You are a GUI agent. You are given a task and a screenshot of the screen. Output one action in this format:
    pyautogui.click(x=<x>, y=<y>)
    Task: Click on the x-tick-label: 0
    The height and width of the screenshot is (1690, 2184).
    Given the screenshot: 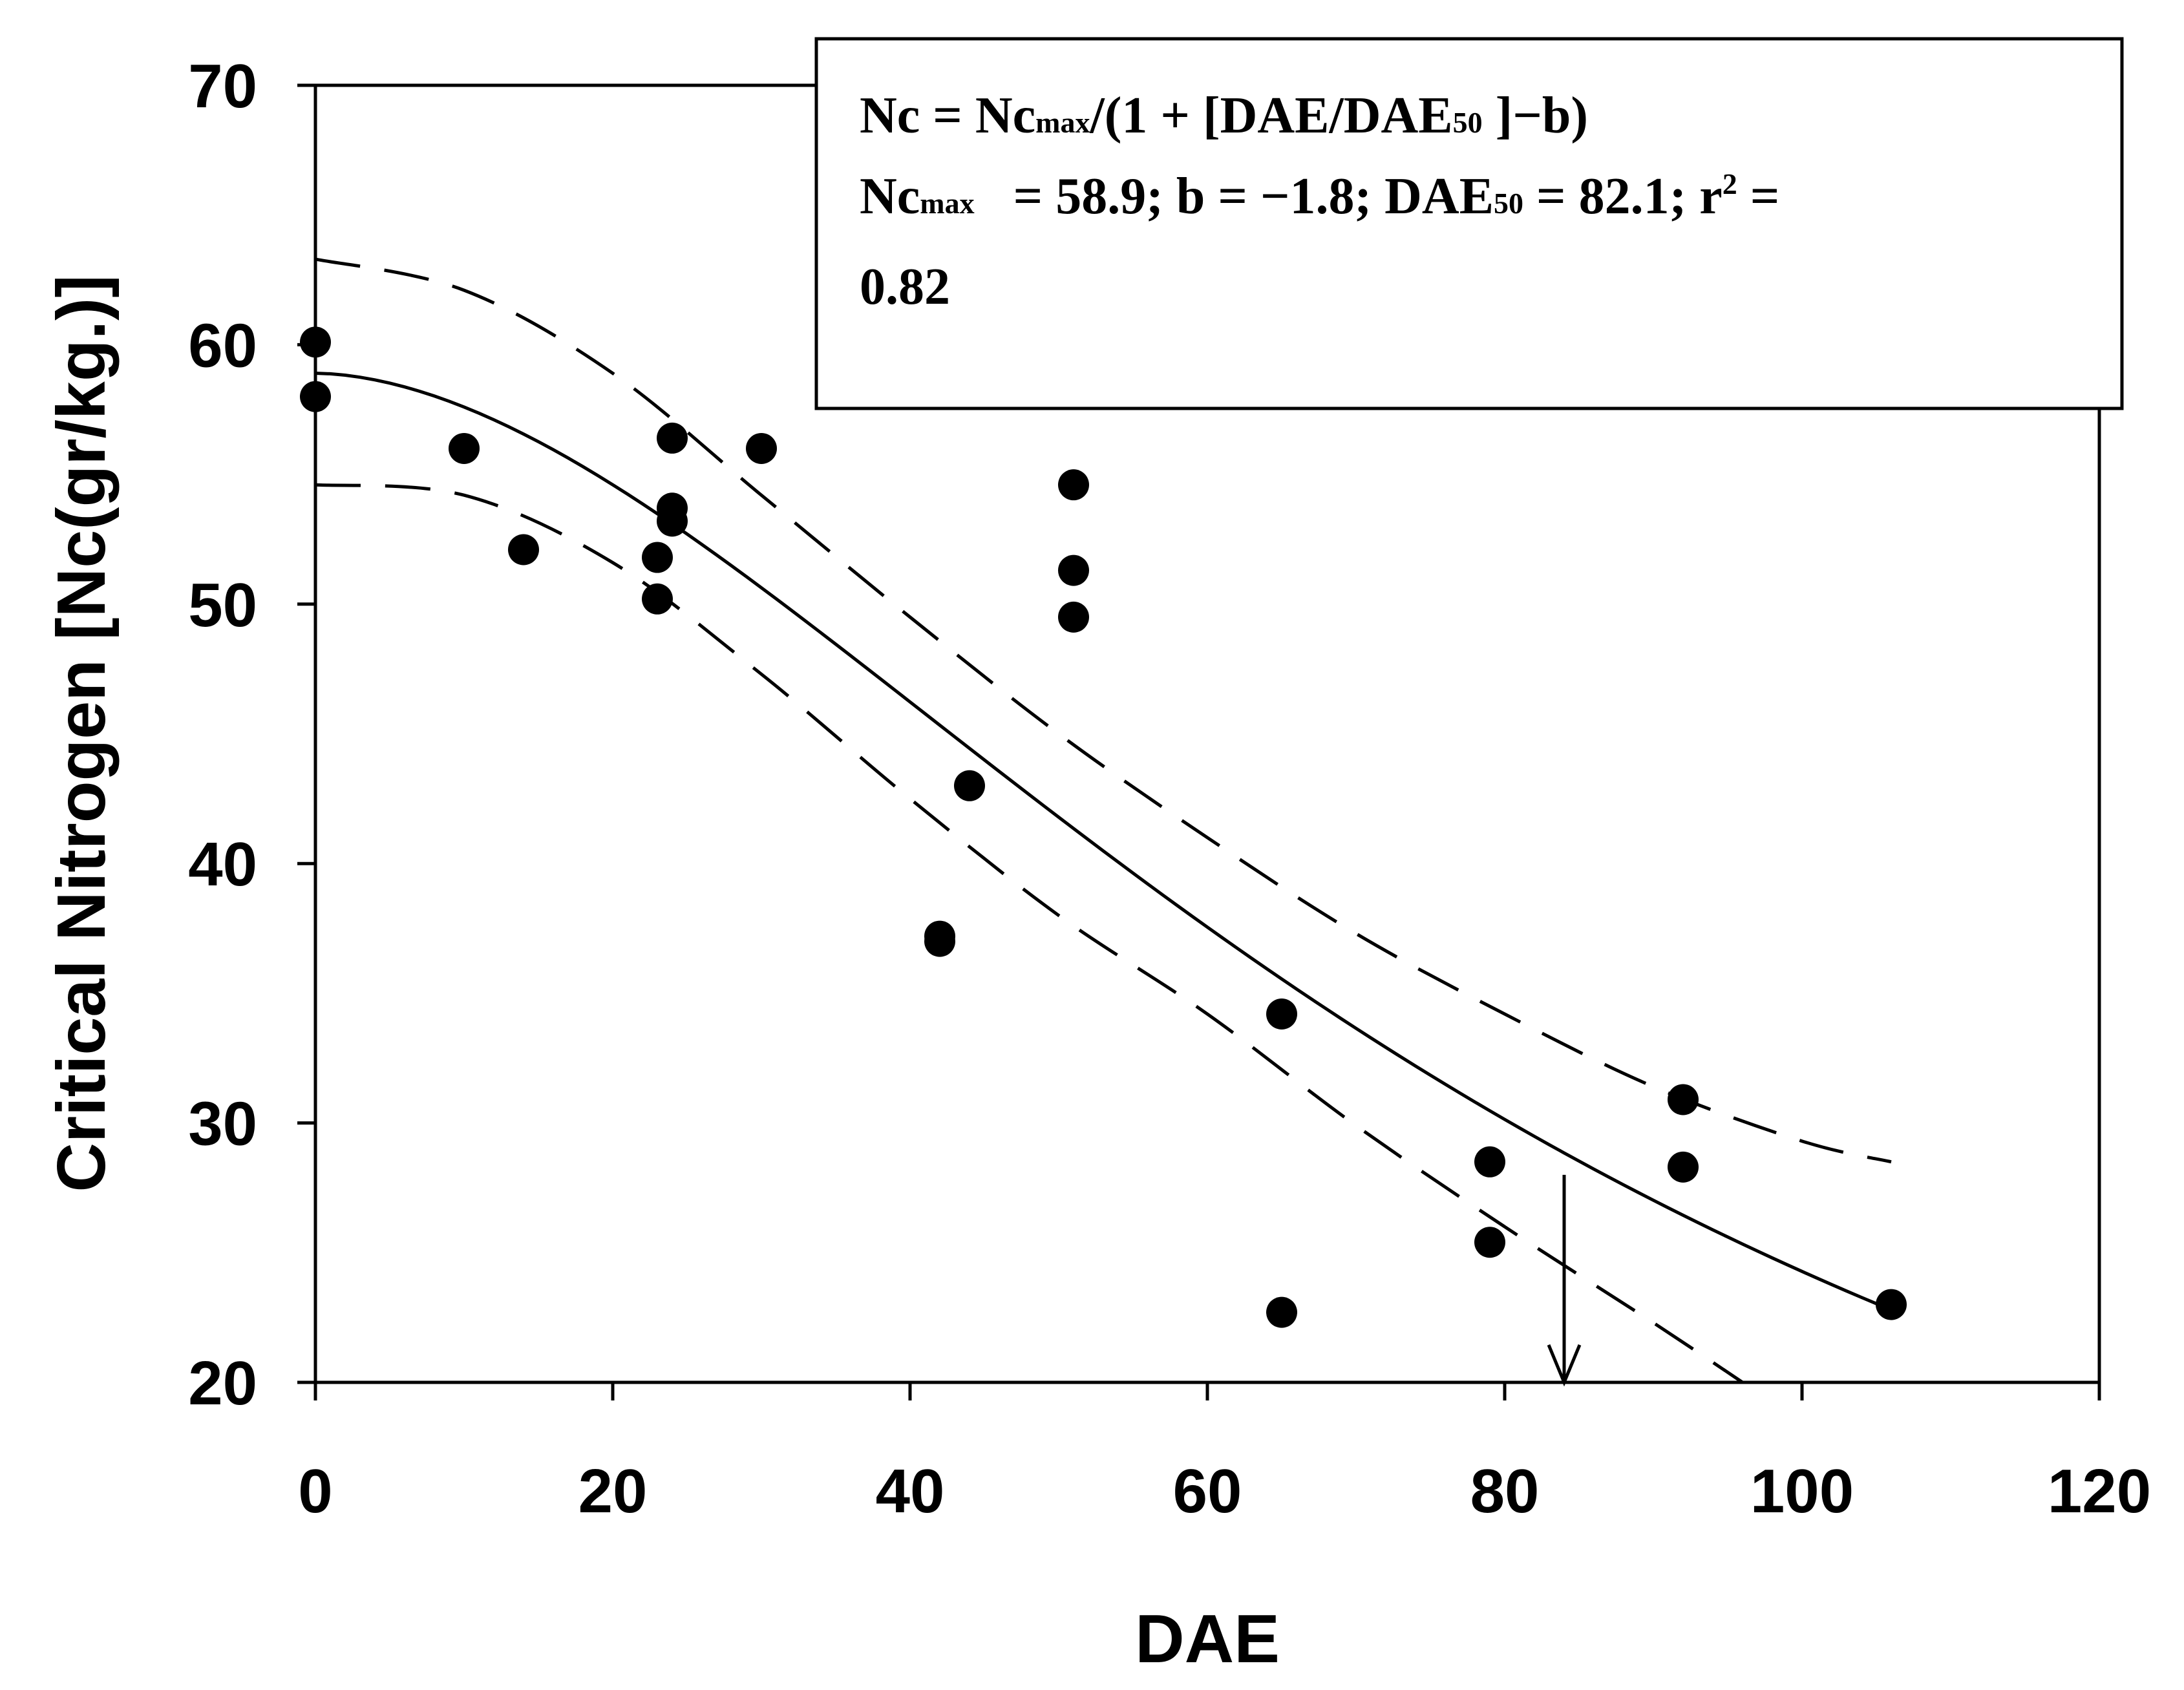 What is the action you would take?
    pyautogui.click(x=315, y=1491)
    